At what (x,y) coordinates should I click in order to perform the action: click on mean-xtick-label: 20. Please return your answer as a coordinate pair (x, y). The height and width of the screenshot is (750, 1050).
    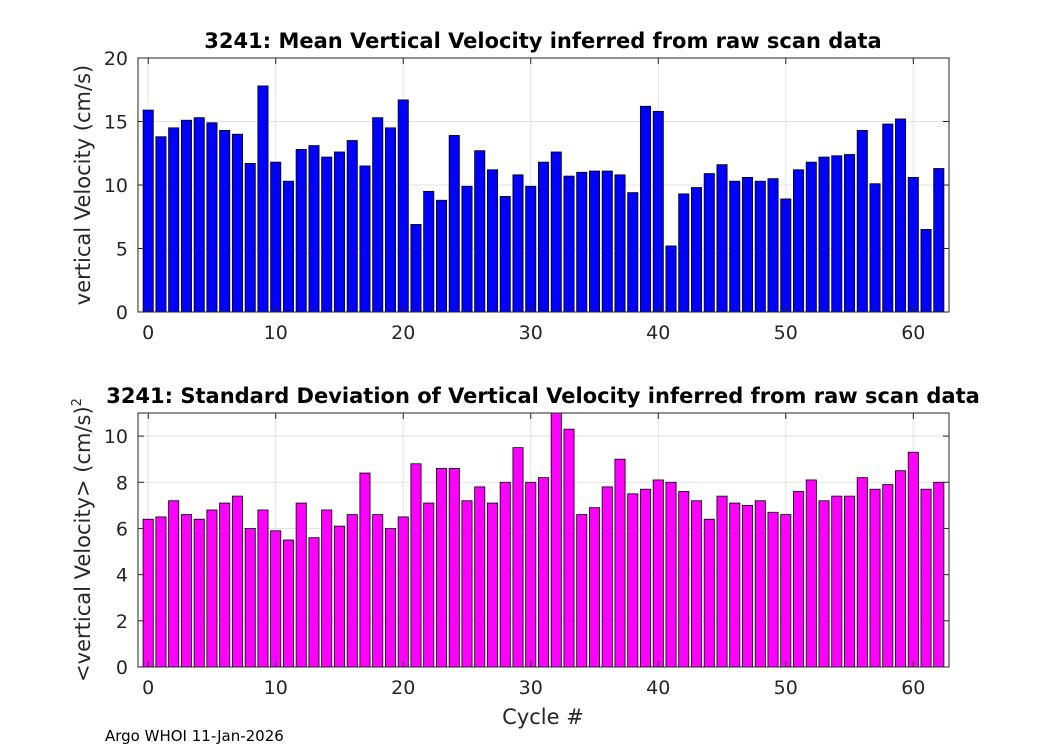
    Looking at the image, I should click on (403, 333).